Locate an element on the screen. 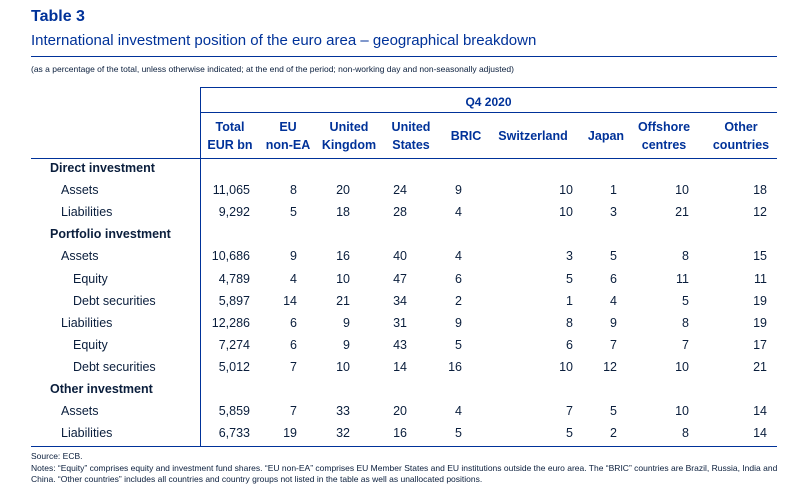 This screenshot has width=800, height=503. table-cell: 11,065 is located at coordinates (231, 190).